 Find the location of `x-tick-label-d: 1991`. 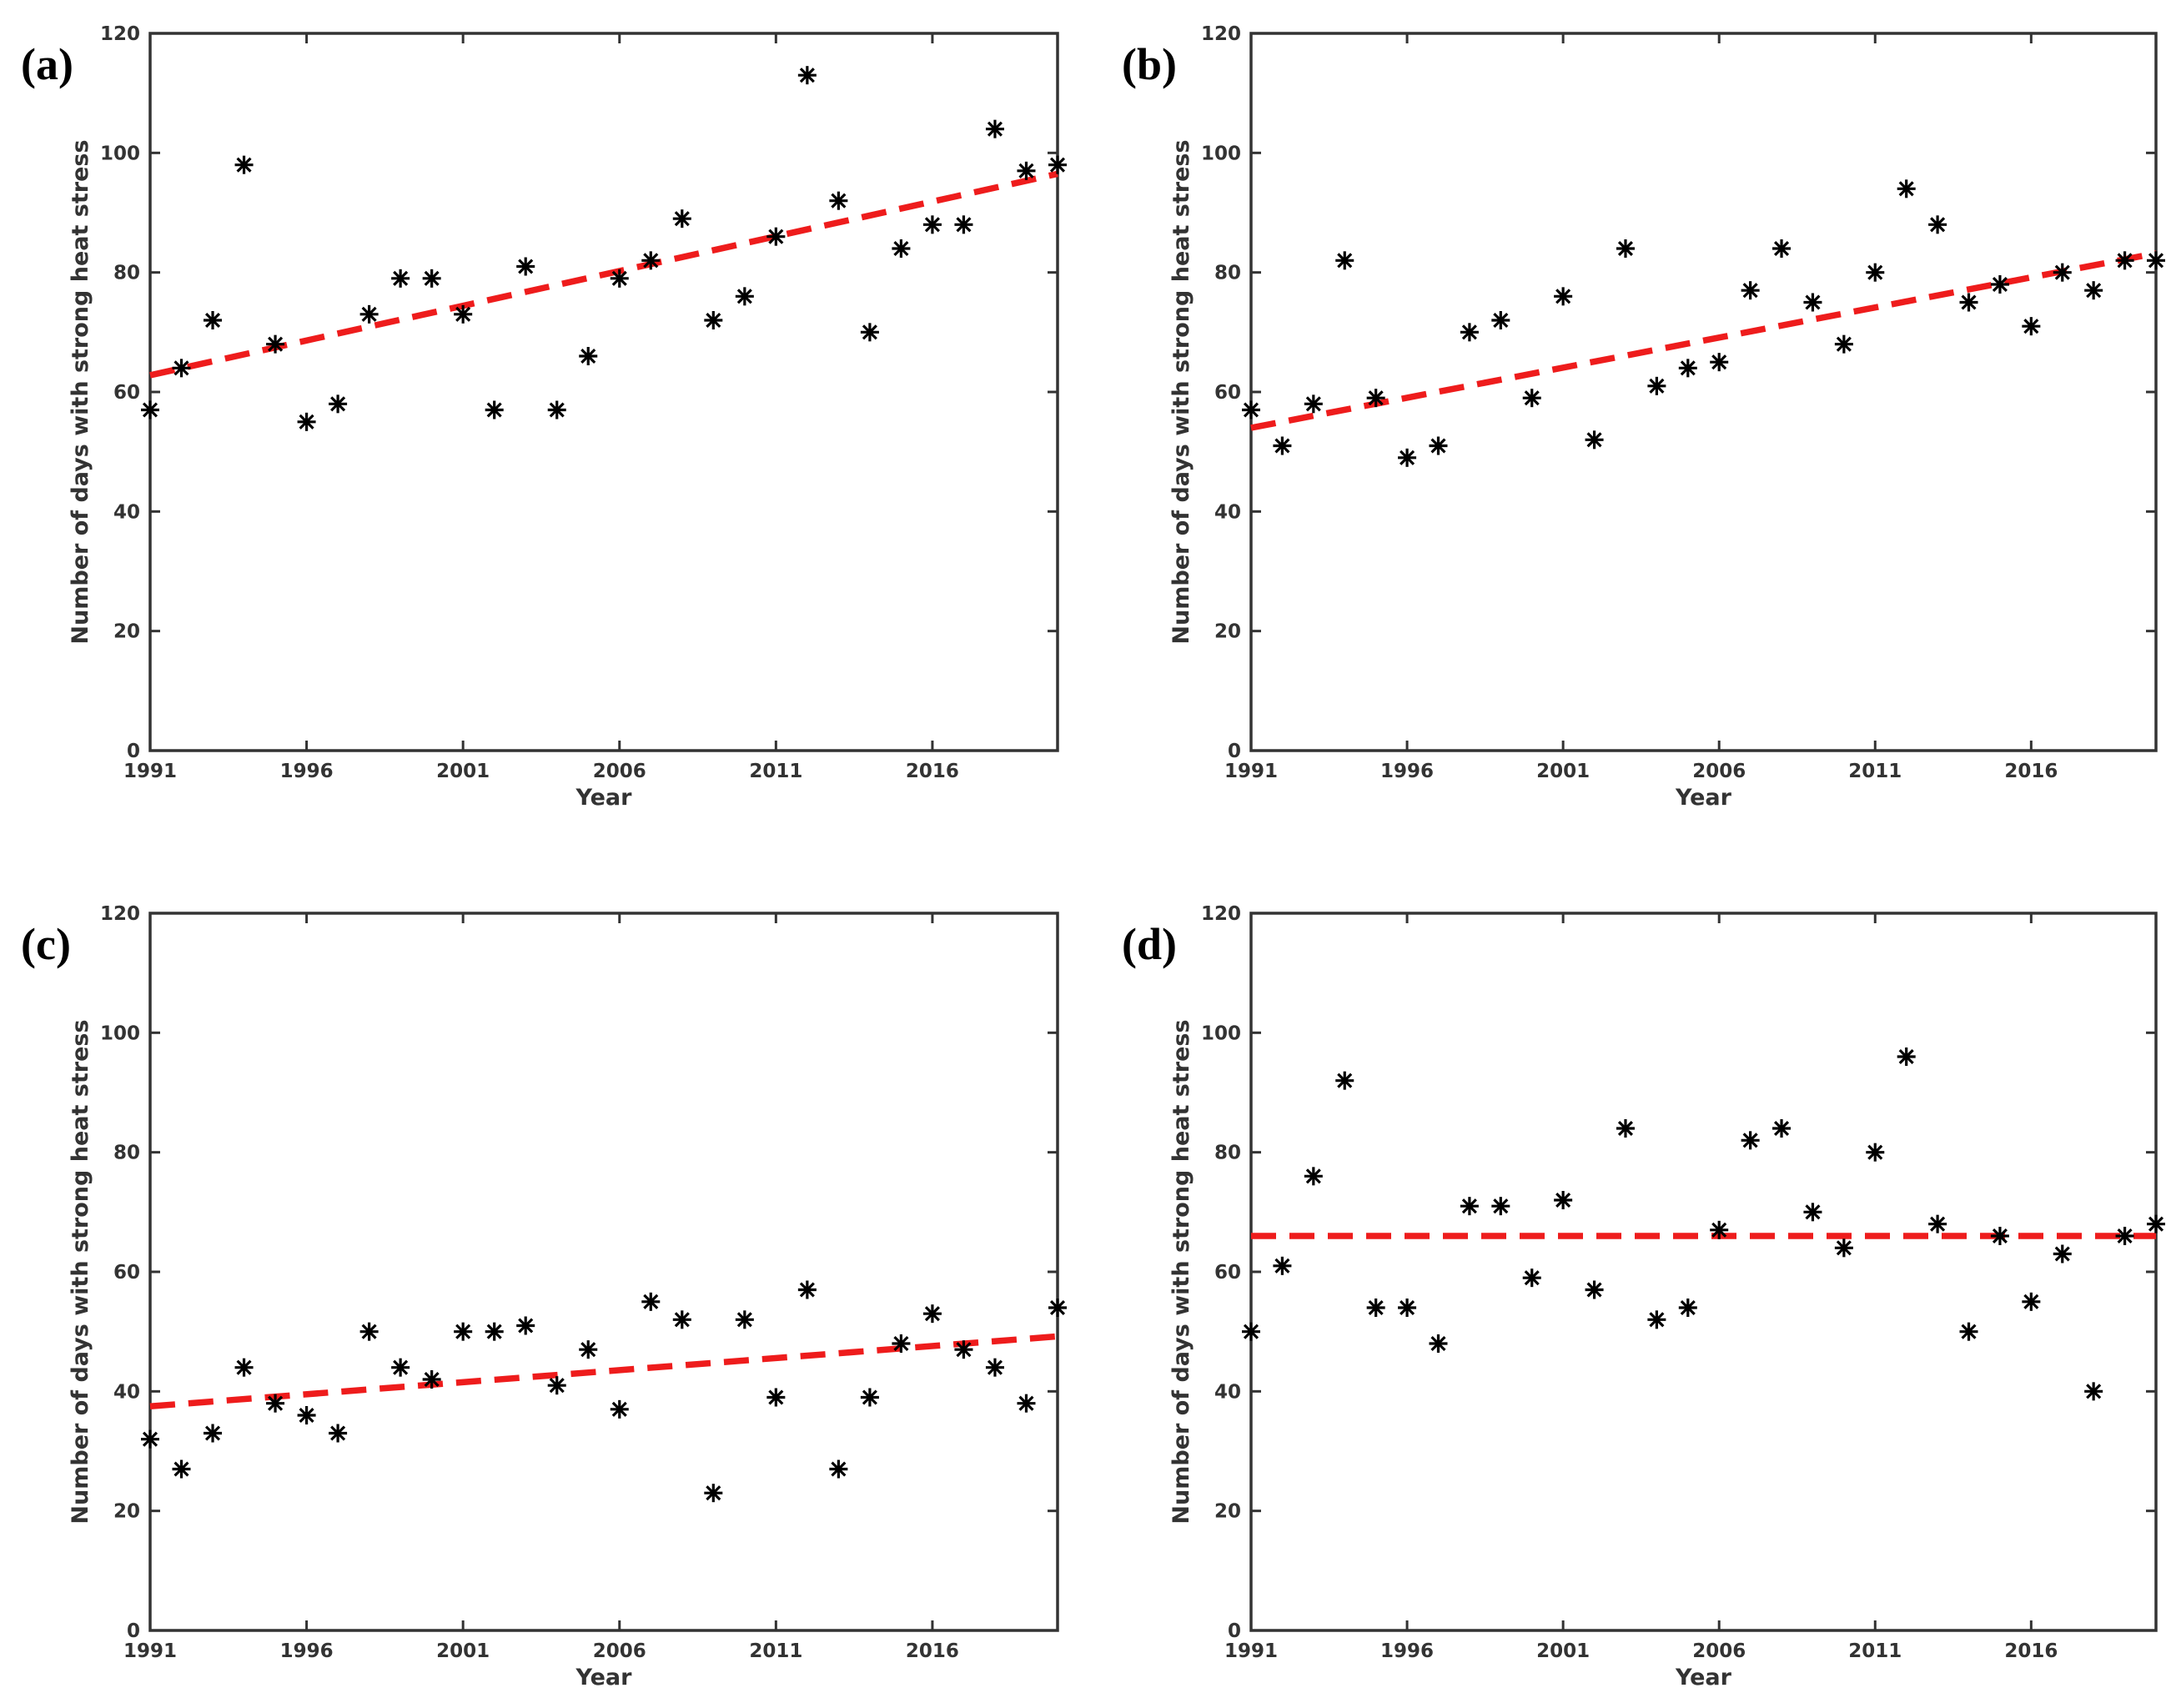

x-tick-label-d: 1991 is located at coordinates (1251, 1651).